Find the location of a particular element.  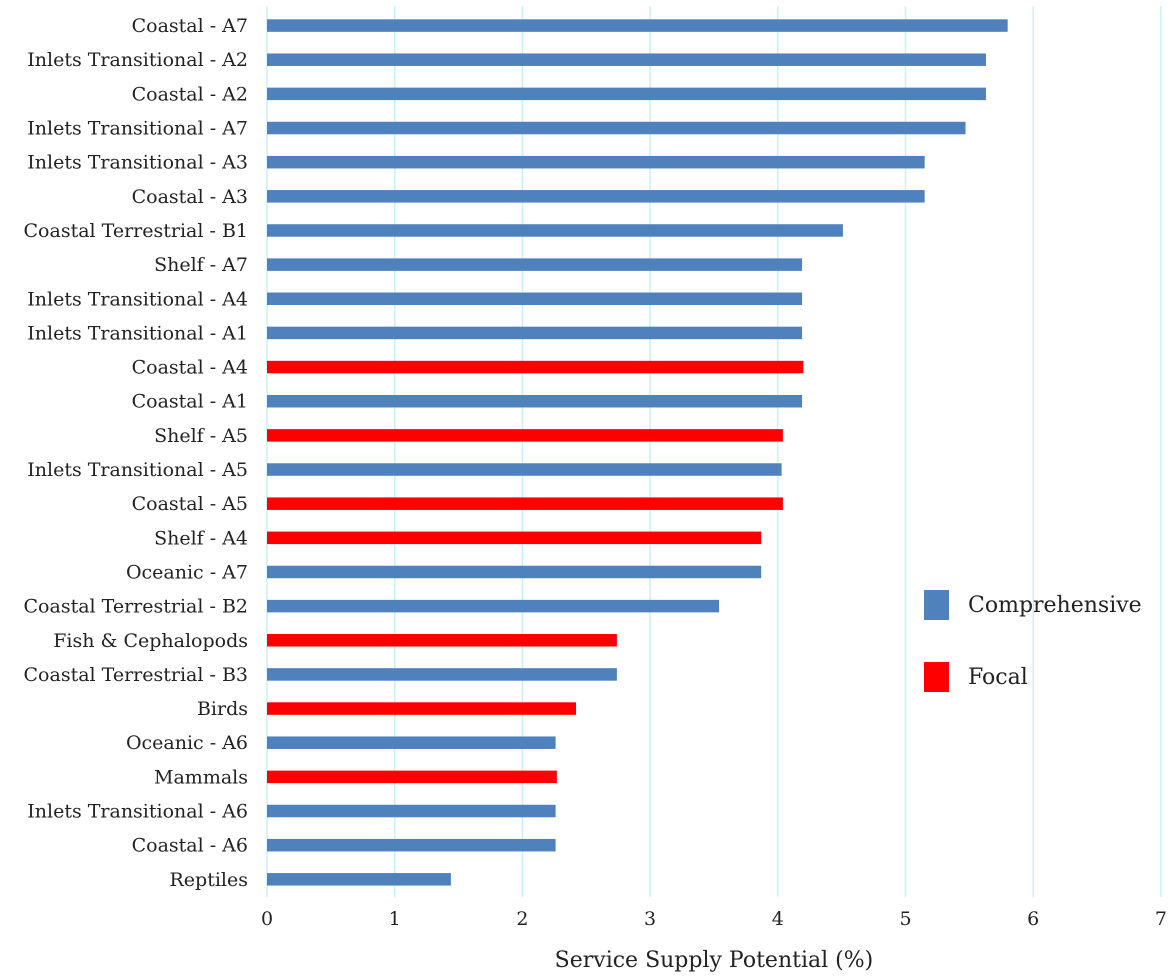

bar-mammals is located at coordinates (412, 777).